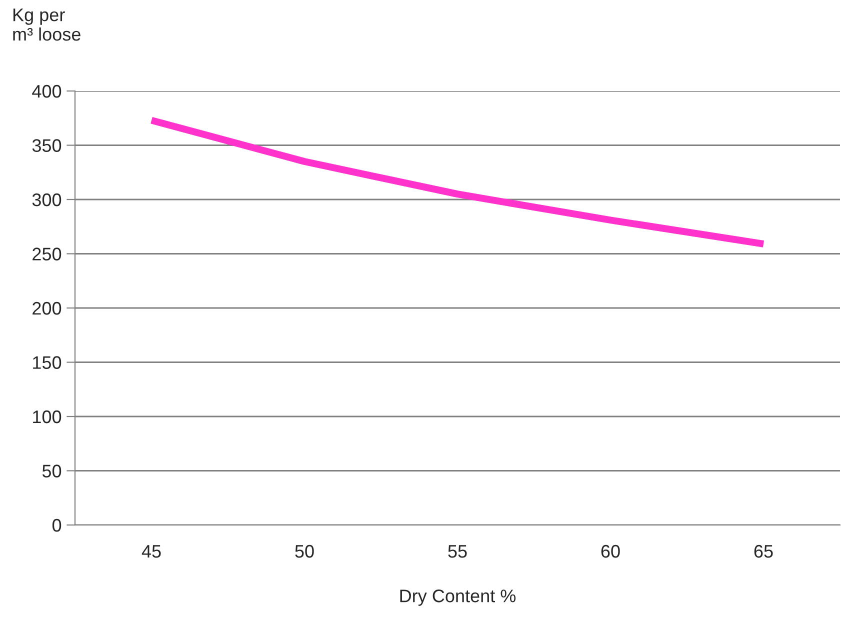 Image resolution: width=841 pixels, height=624 pixels. What do you see at coordinates (304, 551) in the screenshot?
I see `x-tick-label: 50` at bounding box center [304, 551].